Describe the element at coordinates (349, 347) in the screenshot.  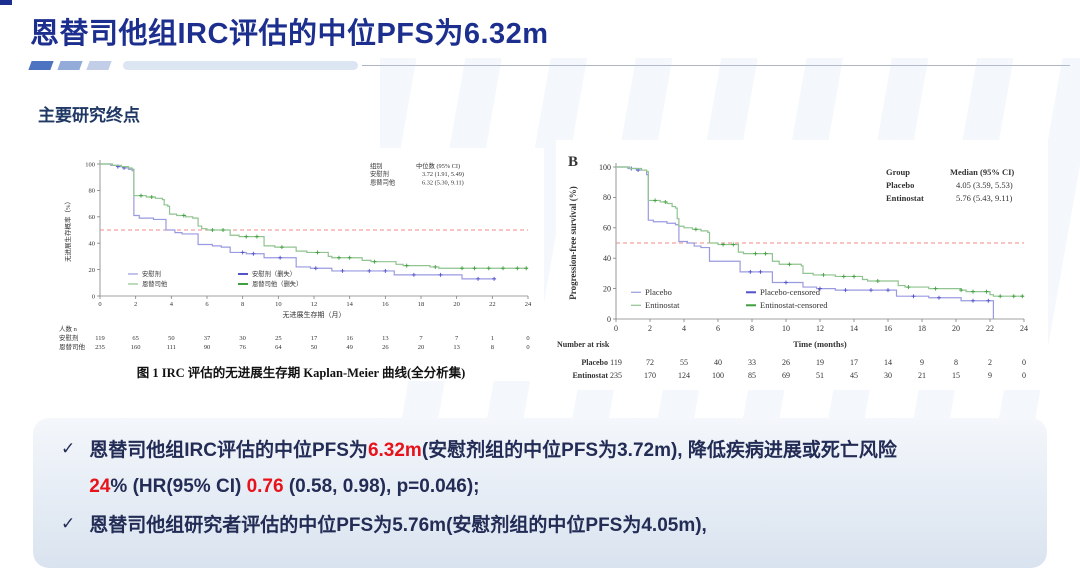
I see `at-risk-value: 49` at that location.